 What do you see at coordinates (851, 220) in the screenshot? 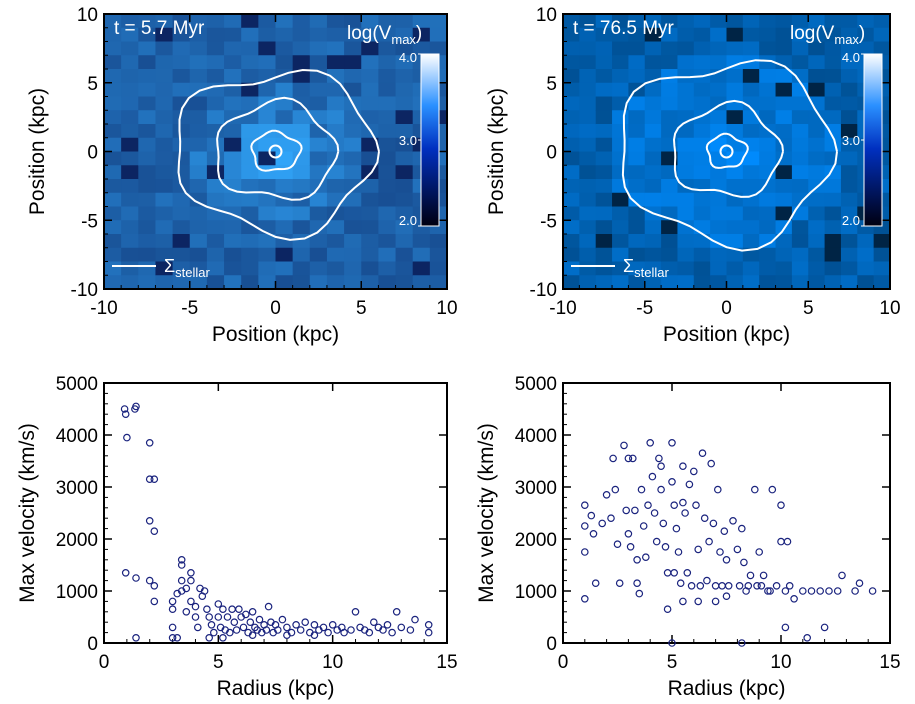
I see `colorbar-tick-label: 2.0` at bounding box center [851, 220].